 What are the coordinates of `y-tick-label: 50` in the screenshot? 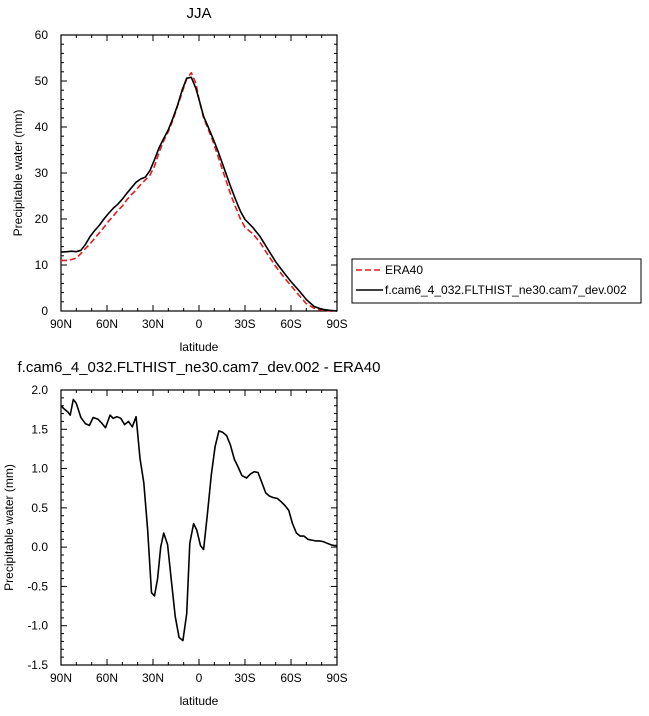 It's located at (42, 81).